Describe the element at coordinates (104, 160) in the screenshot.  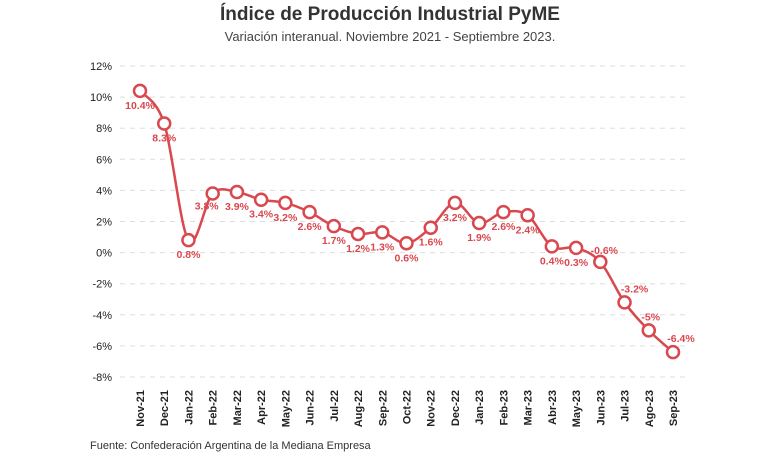
I see `y-tick-label: 6%` at that location.